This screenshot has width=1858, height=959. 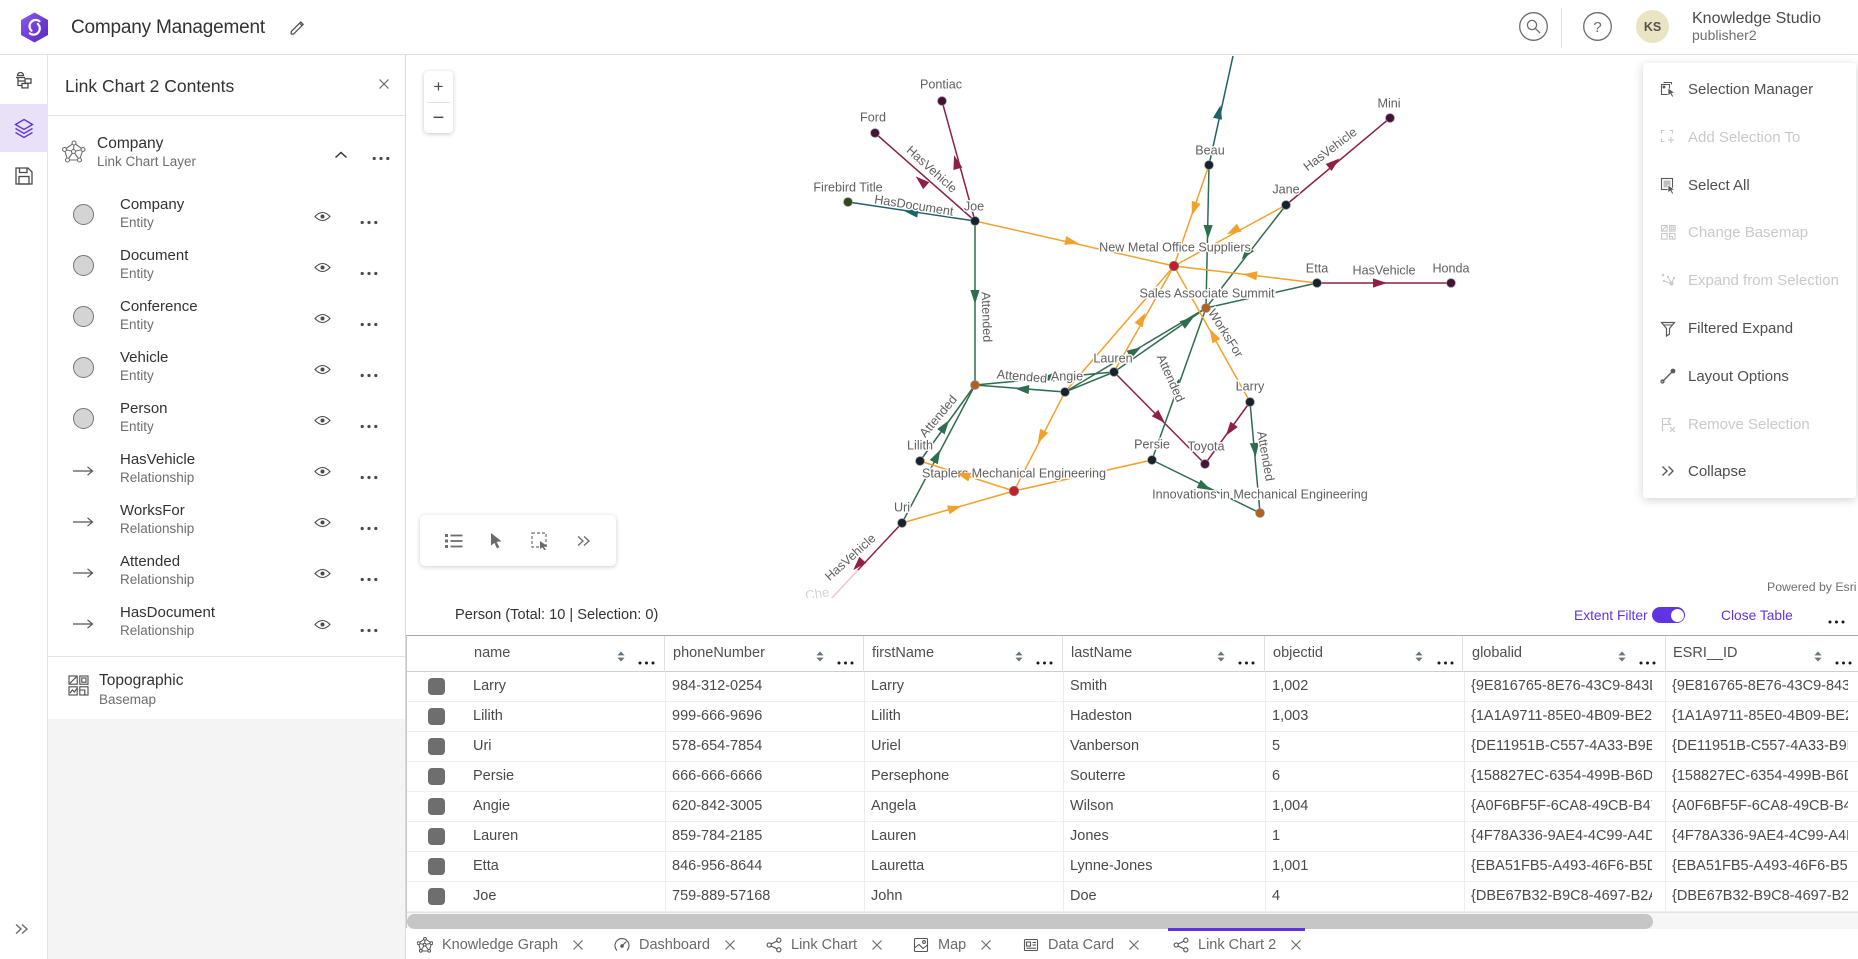 What do you see at coordinates (1112, 359) in the screenshot?
I see `svg-text: Lauren` at bounding box center [1112, 359].